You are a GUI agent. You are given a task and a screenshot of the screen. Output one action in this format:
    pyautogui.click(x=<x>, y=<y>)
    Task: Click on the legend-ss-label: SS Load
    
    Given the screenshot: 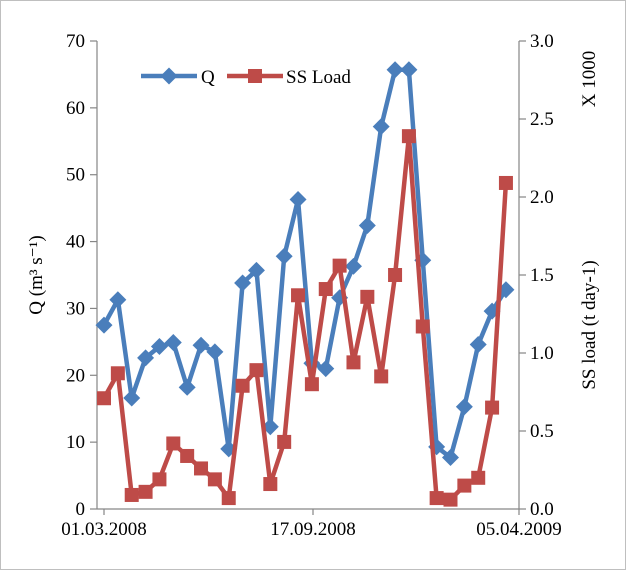 What is the action you would take?
    pyautogui.click(x=318, y=77)
    